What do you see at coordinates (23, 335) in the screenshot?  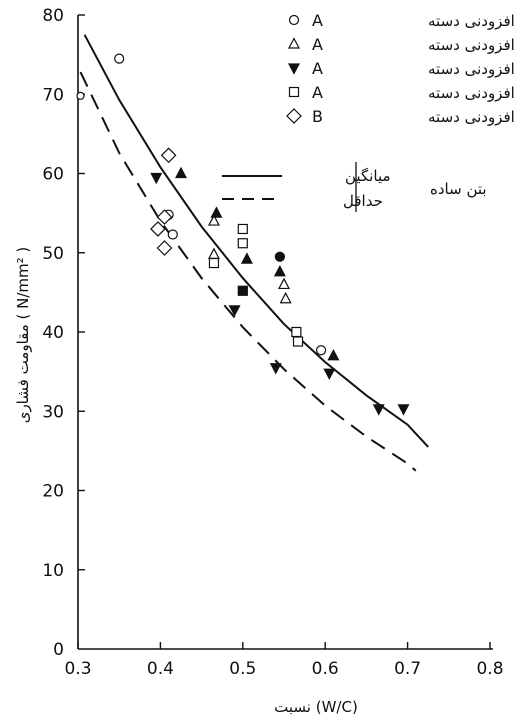 I see `y-axis-title: مقاومت فشاری ( N/mm² )` at bounding box center [23, 335].